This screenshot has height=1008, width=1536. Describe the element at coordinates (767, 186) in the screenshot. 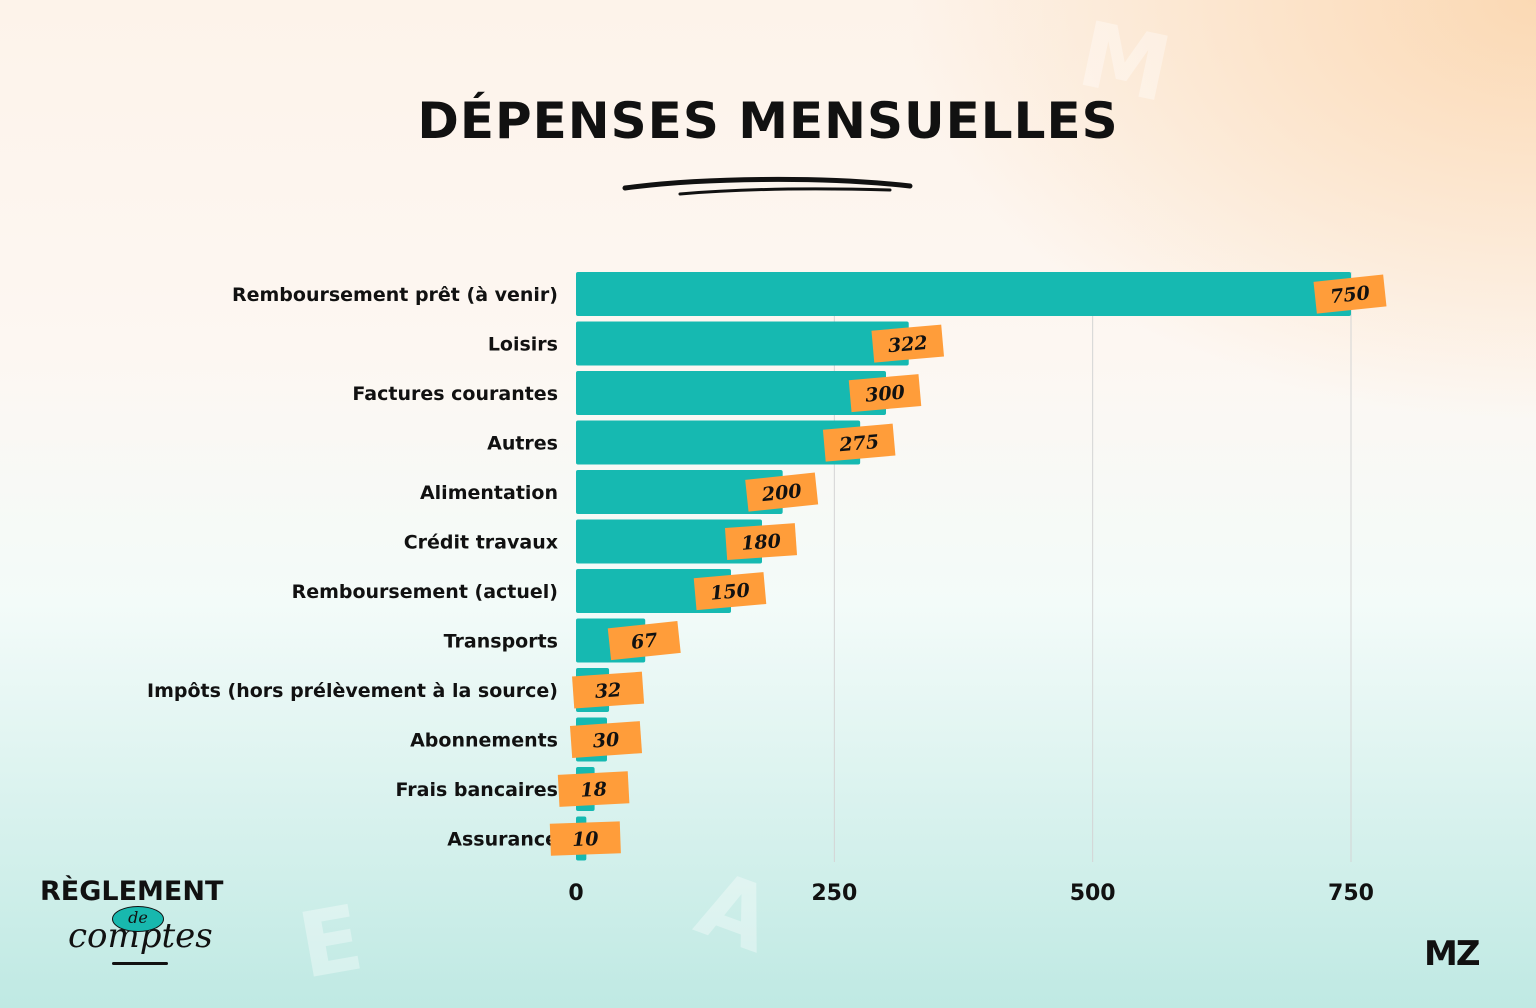

I see `title-underline` at that location.